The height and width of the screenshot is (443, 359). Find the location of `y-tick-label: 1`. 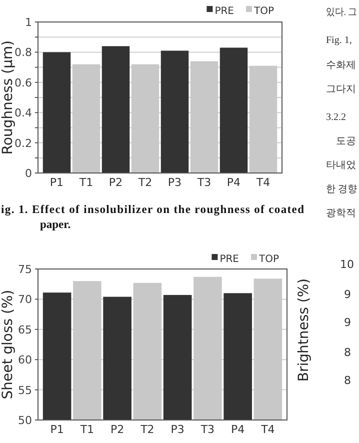

y-tick-label: 1 is located at coordinates (28, 22).